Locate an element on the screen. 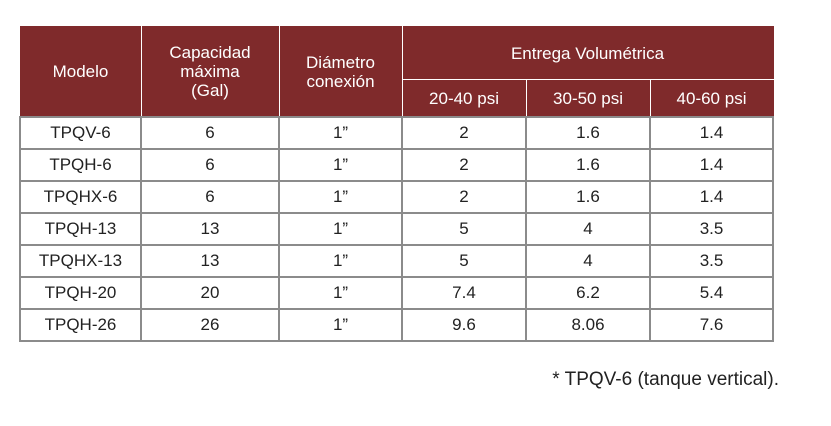  delivery-20-40-cell: 7.4 is located at coordinates (464, 293).